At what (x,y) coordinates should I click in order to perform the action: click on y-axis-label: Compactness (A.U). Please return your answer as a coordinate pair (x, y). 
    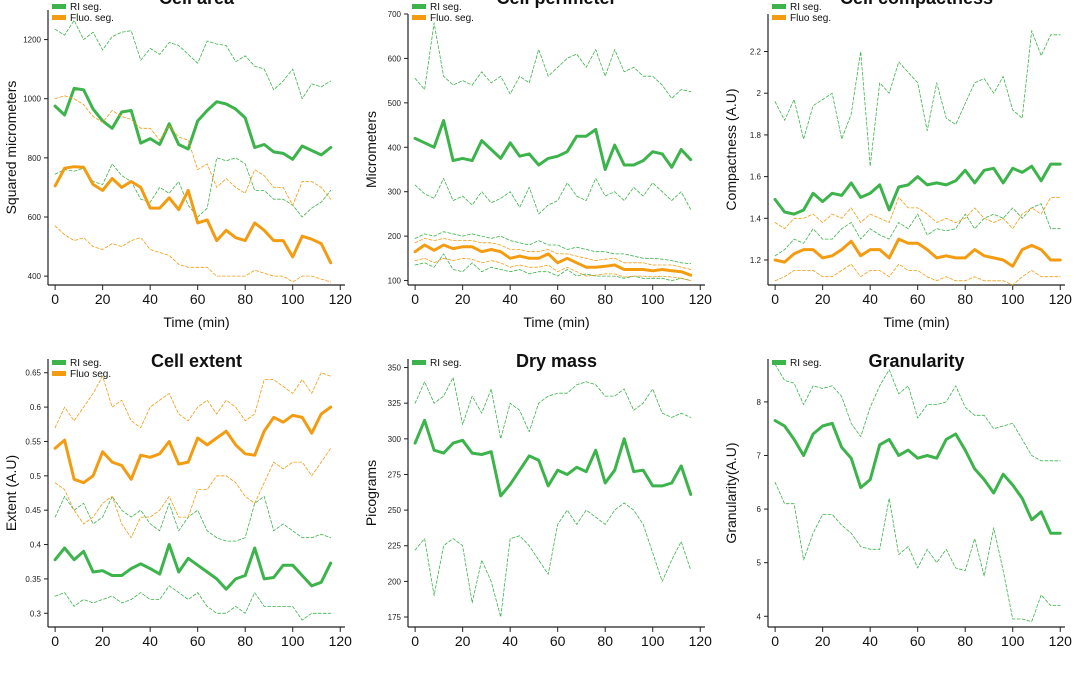
    Looking at the image, I should click on (731, 149).